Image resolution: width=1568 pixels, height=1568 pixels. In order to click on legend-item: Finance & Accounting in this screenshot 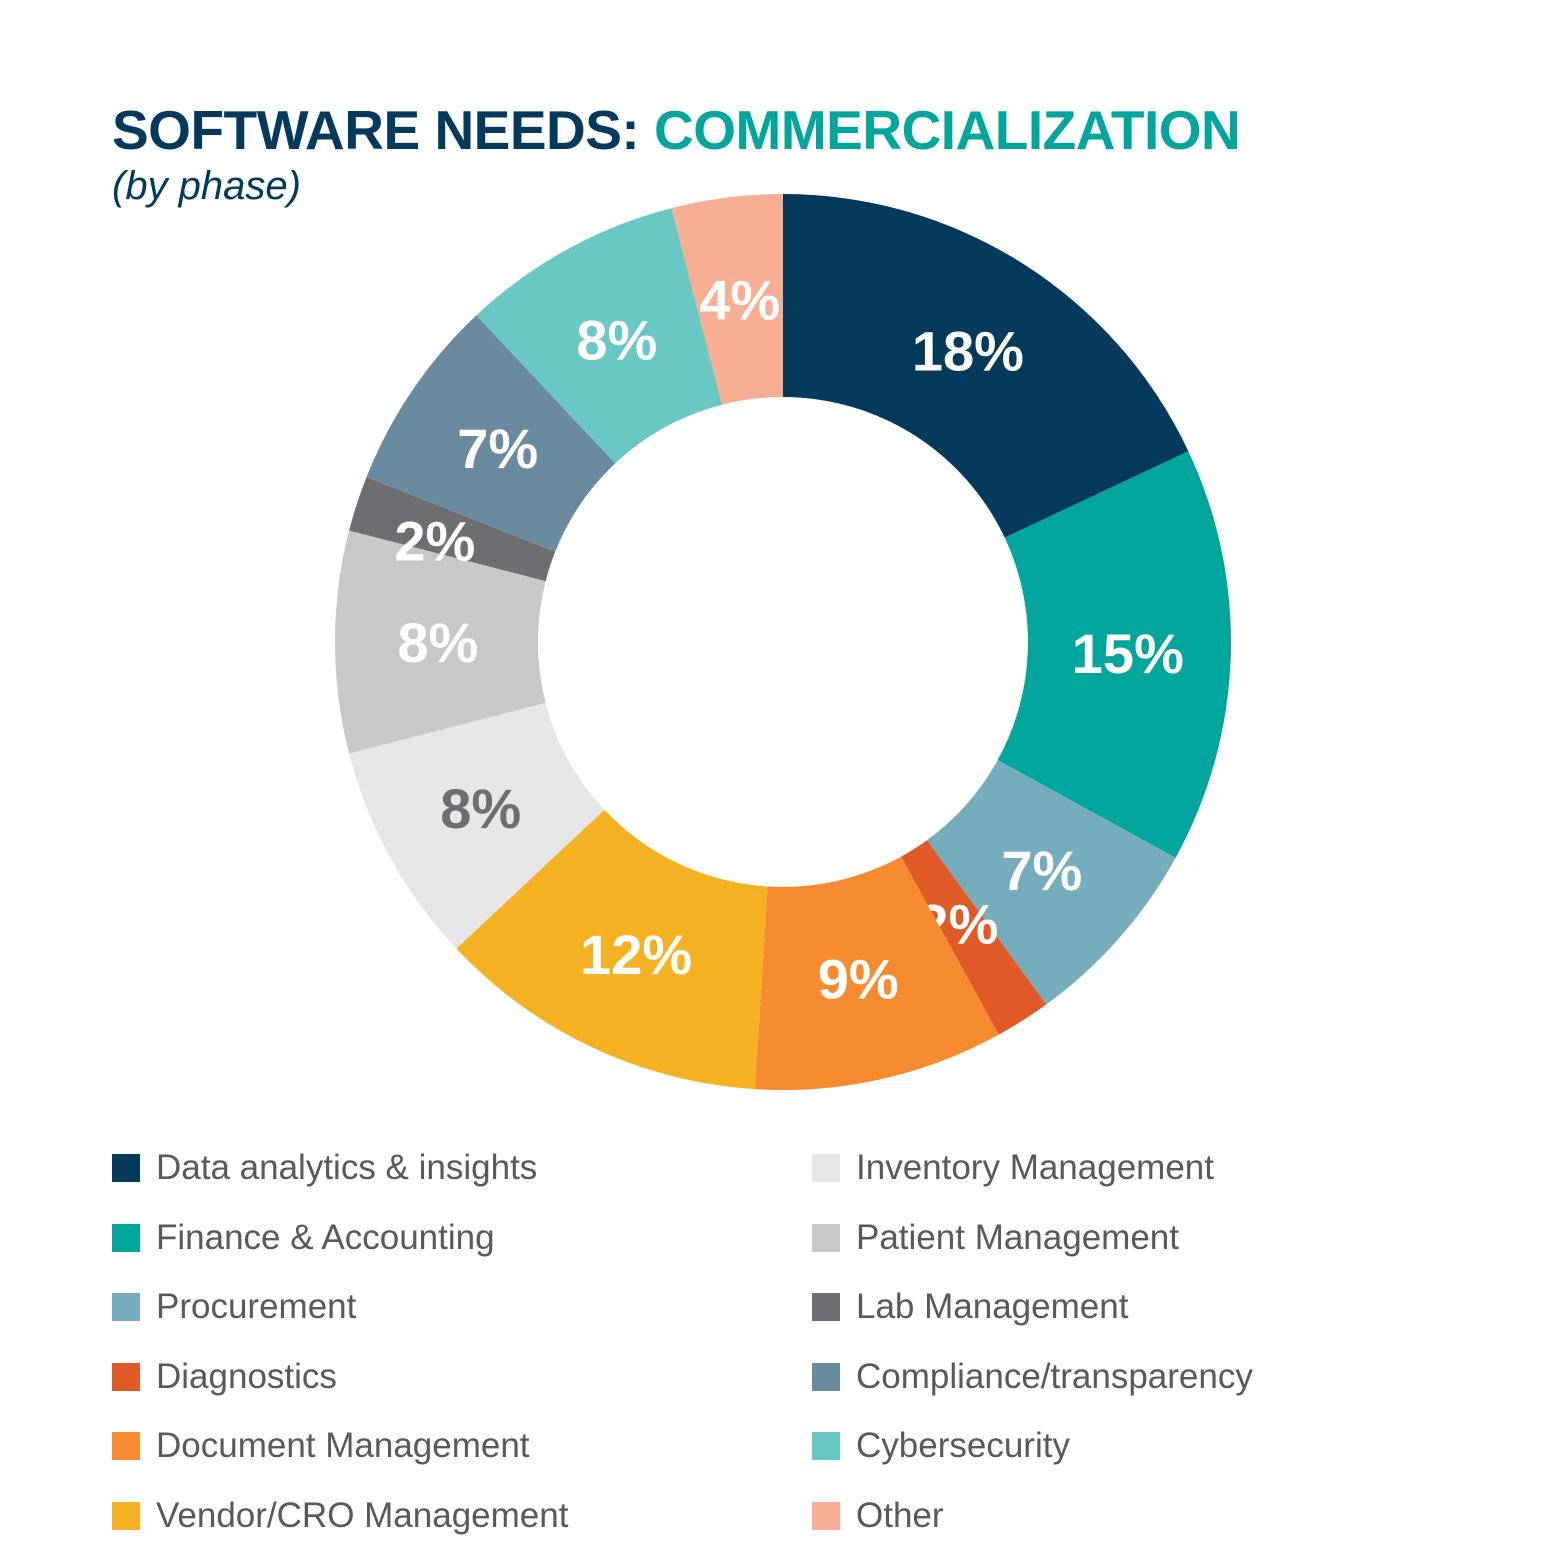, I will do `click(303, 1238)`.